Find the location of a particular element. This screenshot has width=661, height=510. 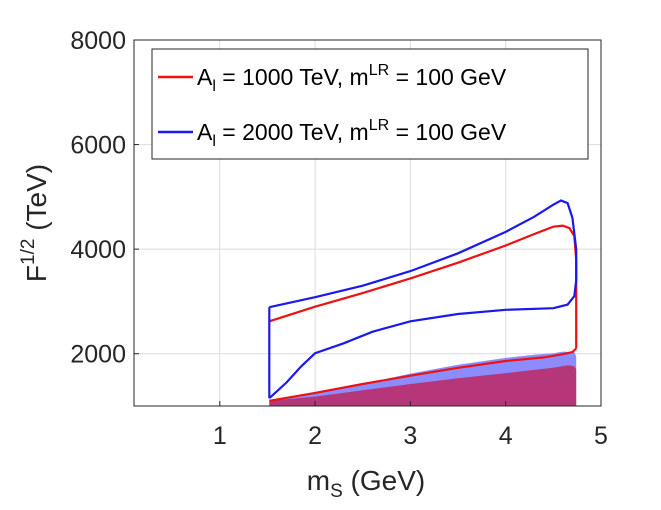

excluded-regions is located at coordinates (423, 378).